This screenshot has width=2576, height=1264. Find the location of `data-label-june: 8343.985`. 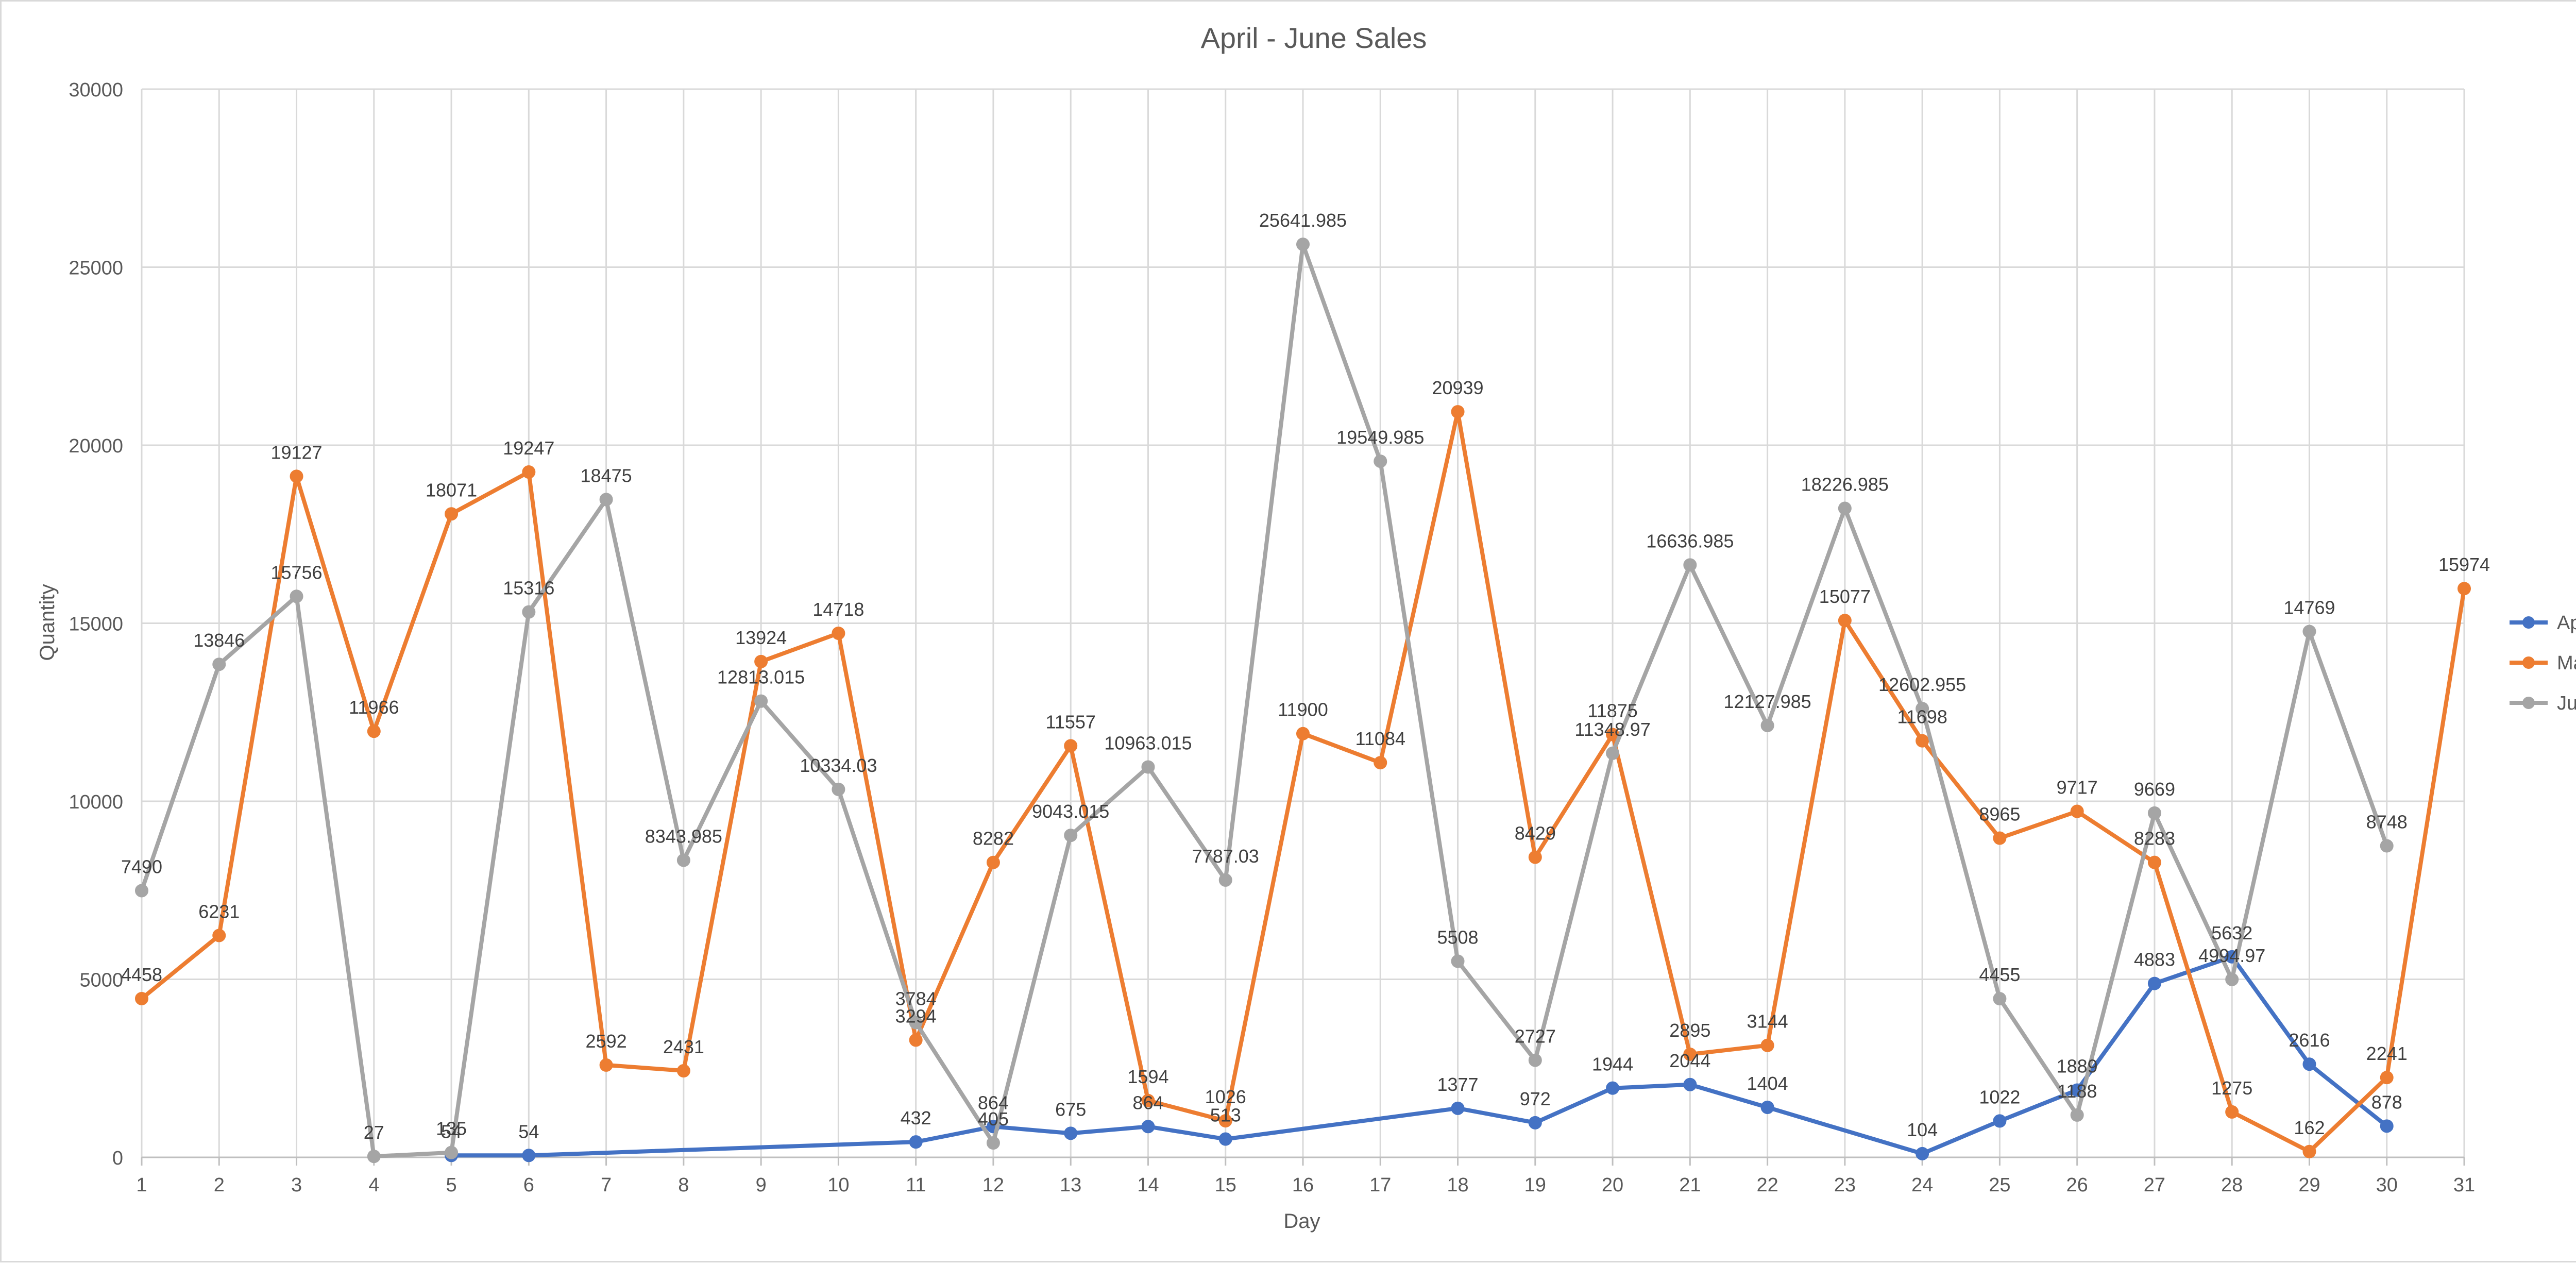

data-label-june: 8343.985 is located at coordinates (683, 836).